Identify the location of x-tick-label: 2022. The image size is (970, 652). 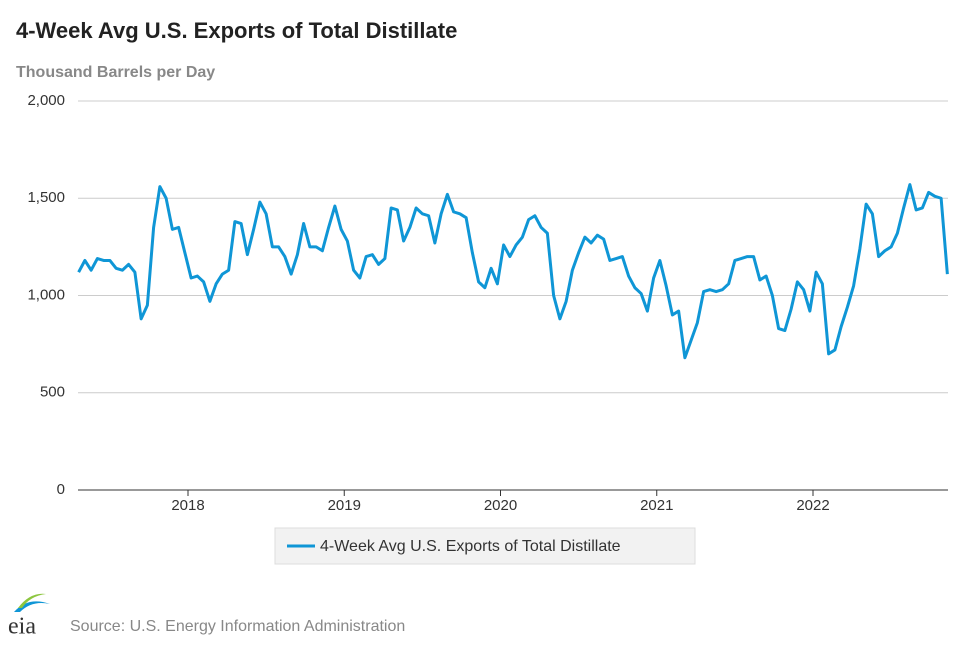
(812, 505).